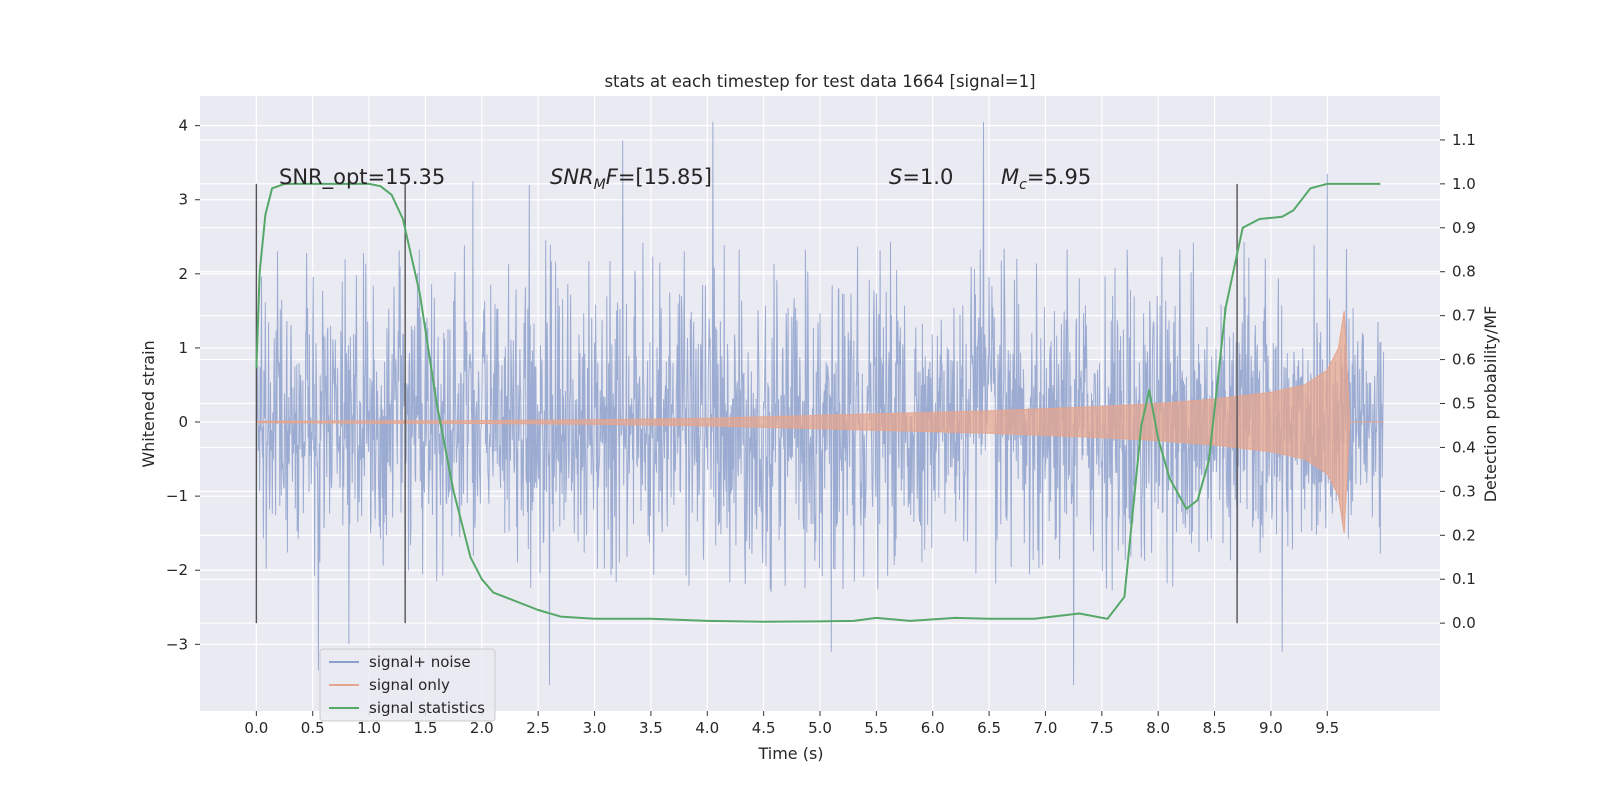 Image resolution: width=1600 pixels, height=804 pixels. What do you see at coordinates (427, 708) in the screenshot?
I see `legend-label-signal-statistics: signal statistics` at bounding box center [427, 708].